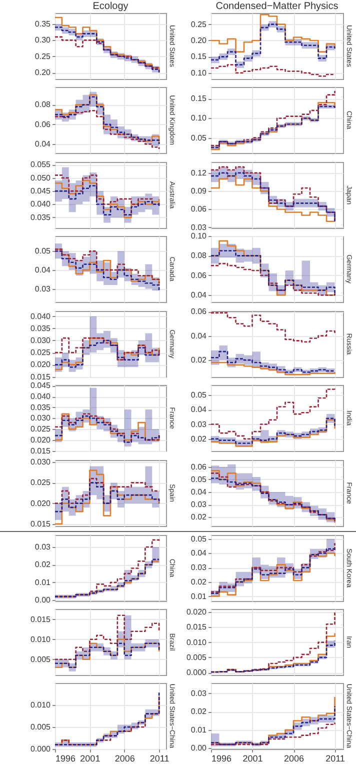 The width and height of the screenshot is (356, 770). I want to click on y-tick-label: 0.050, so click(41, 177).